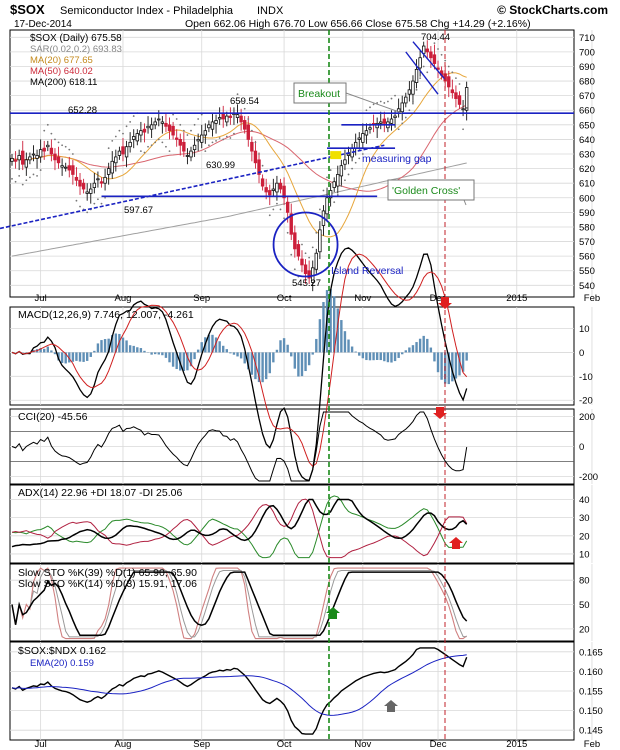 The width and height of the screenshot is (620, 750). Describe the element at coordinates (239, 691) in the screenshot. I see `ratio-panel` at that location.